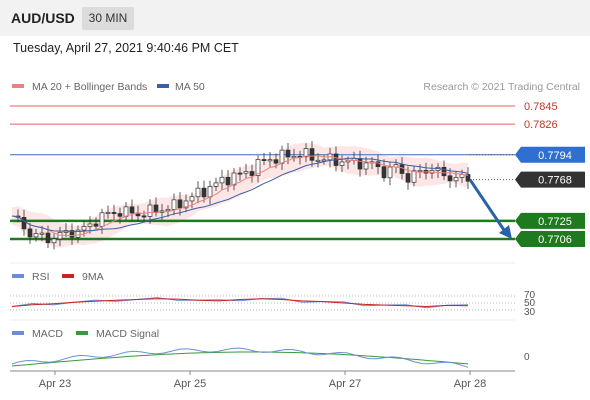  Describe the element at coordinates (555, 181) in the screenshot. I see `current-tag: 0.7768` at that location.